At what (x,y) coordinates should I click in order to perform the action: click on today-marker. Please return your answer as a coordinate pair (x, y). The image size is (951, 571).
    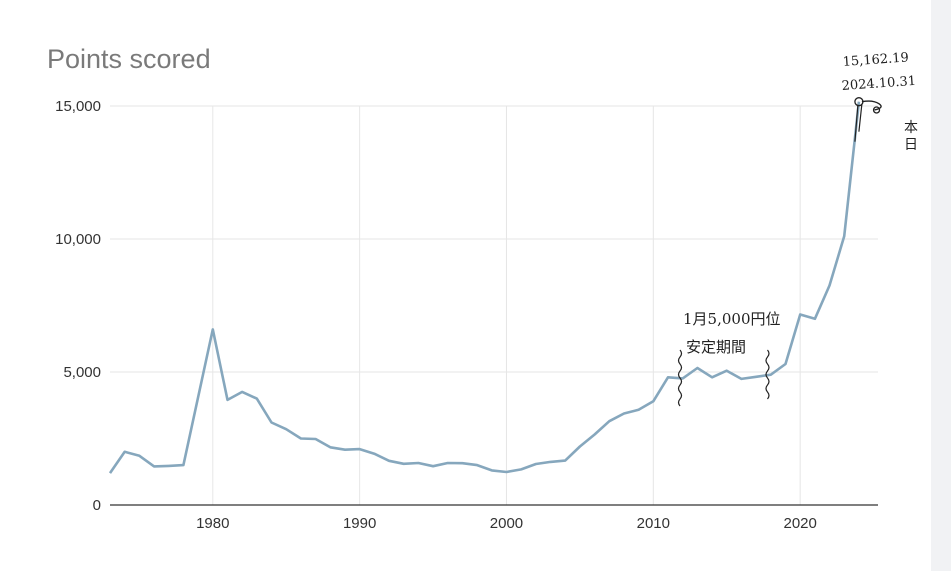
    Looking at the image, I should click on (876, 110).